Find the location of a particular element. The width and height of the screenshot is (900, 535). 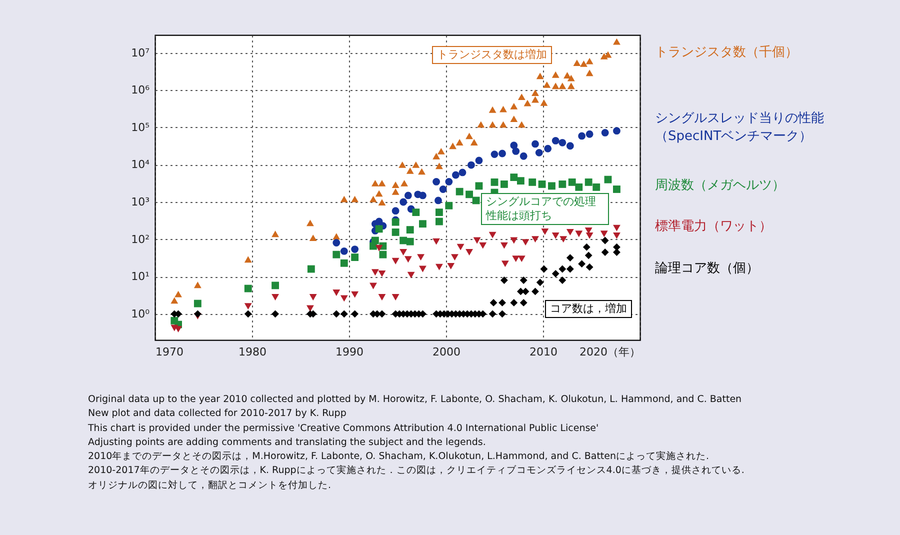

y-tick-label: 10¹ is located at coordinates (140, 277).